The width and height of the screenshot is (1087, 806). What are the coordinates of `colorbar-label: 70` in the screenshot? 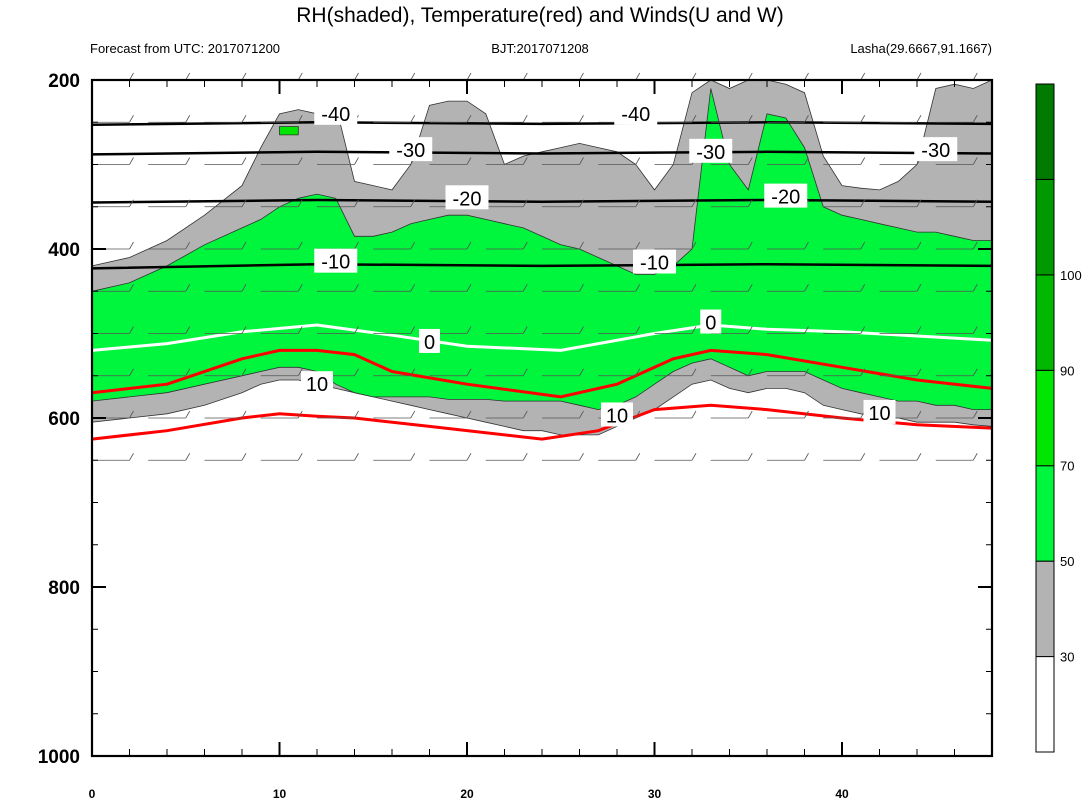 It's located at (1067, 466).